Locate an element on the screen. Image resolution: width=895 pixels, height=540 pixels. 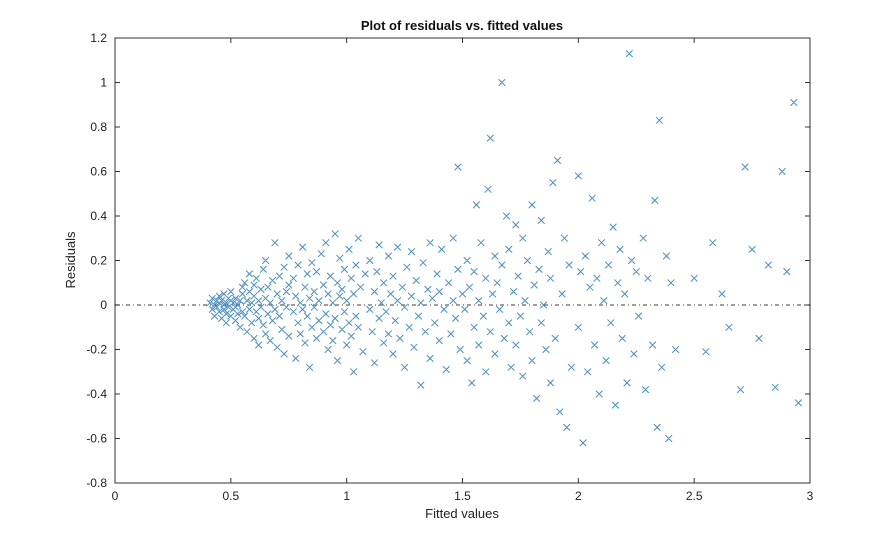
x-tick-label: 0.5 is located at coordinates (230, 496).